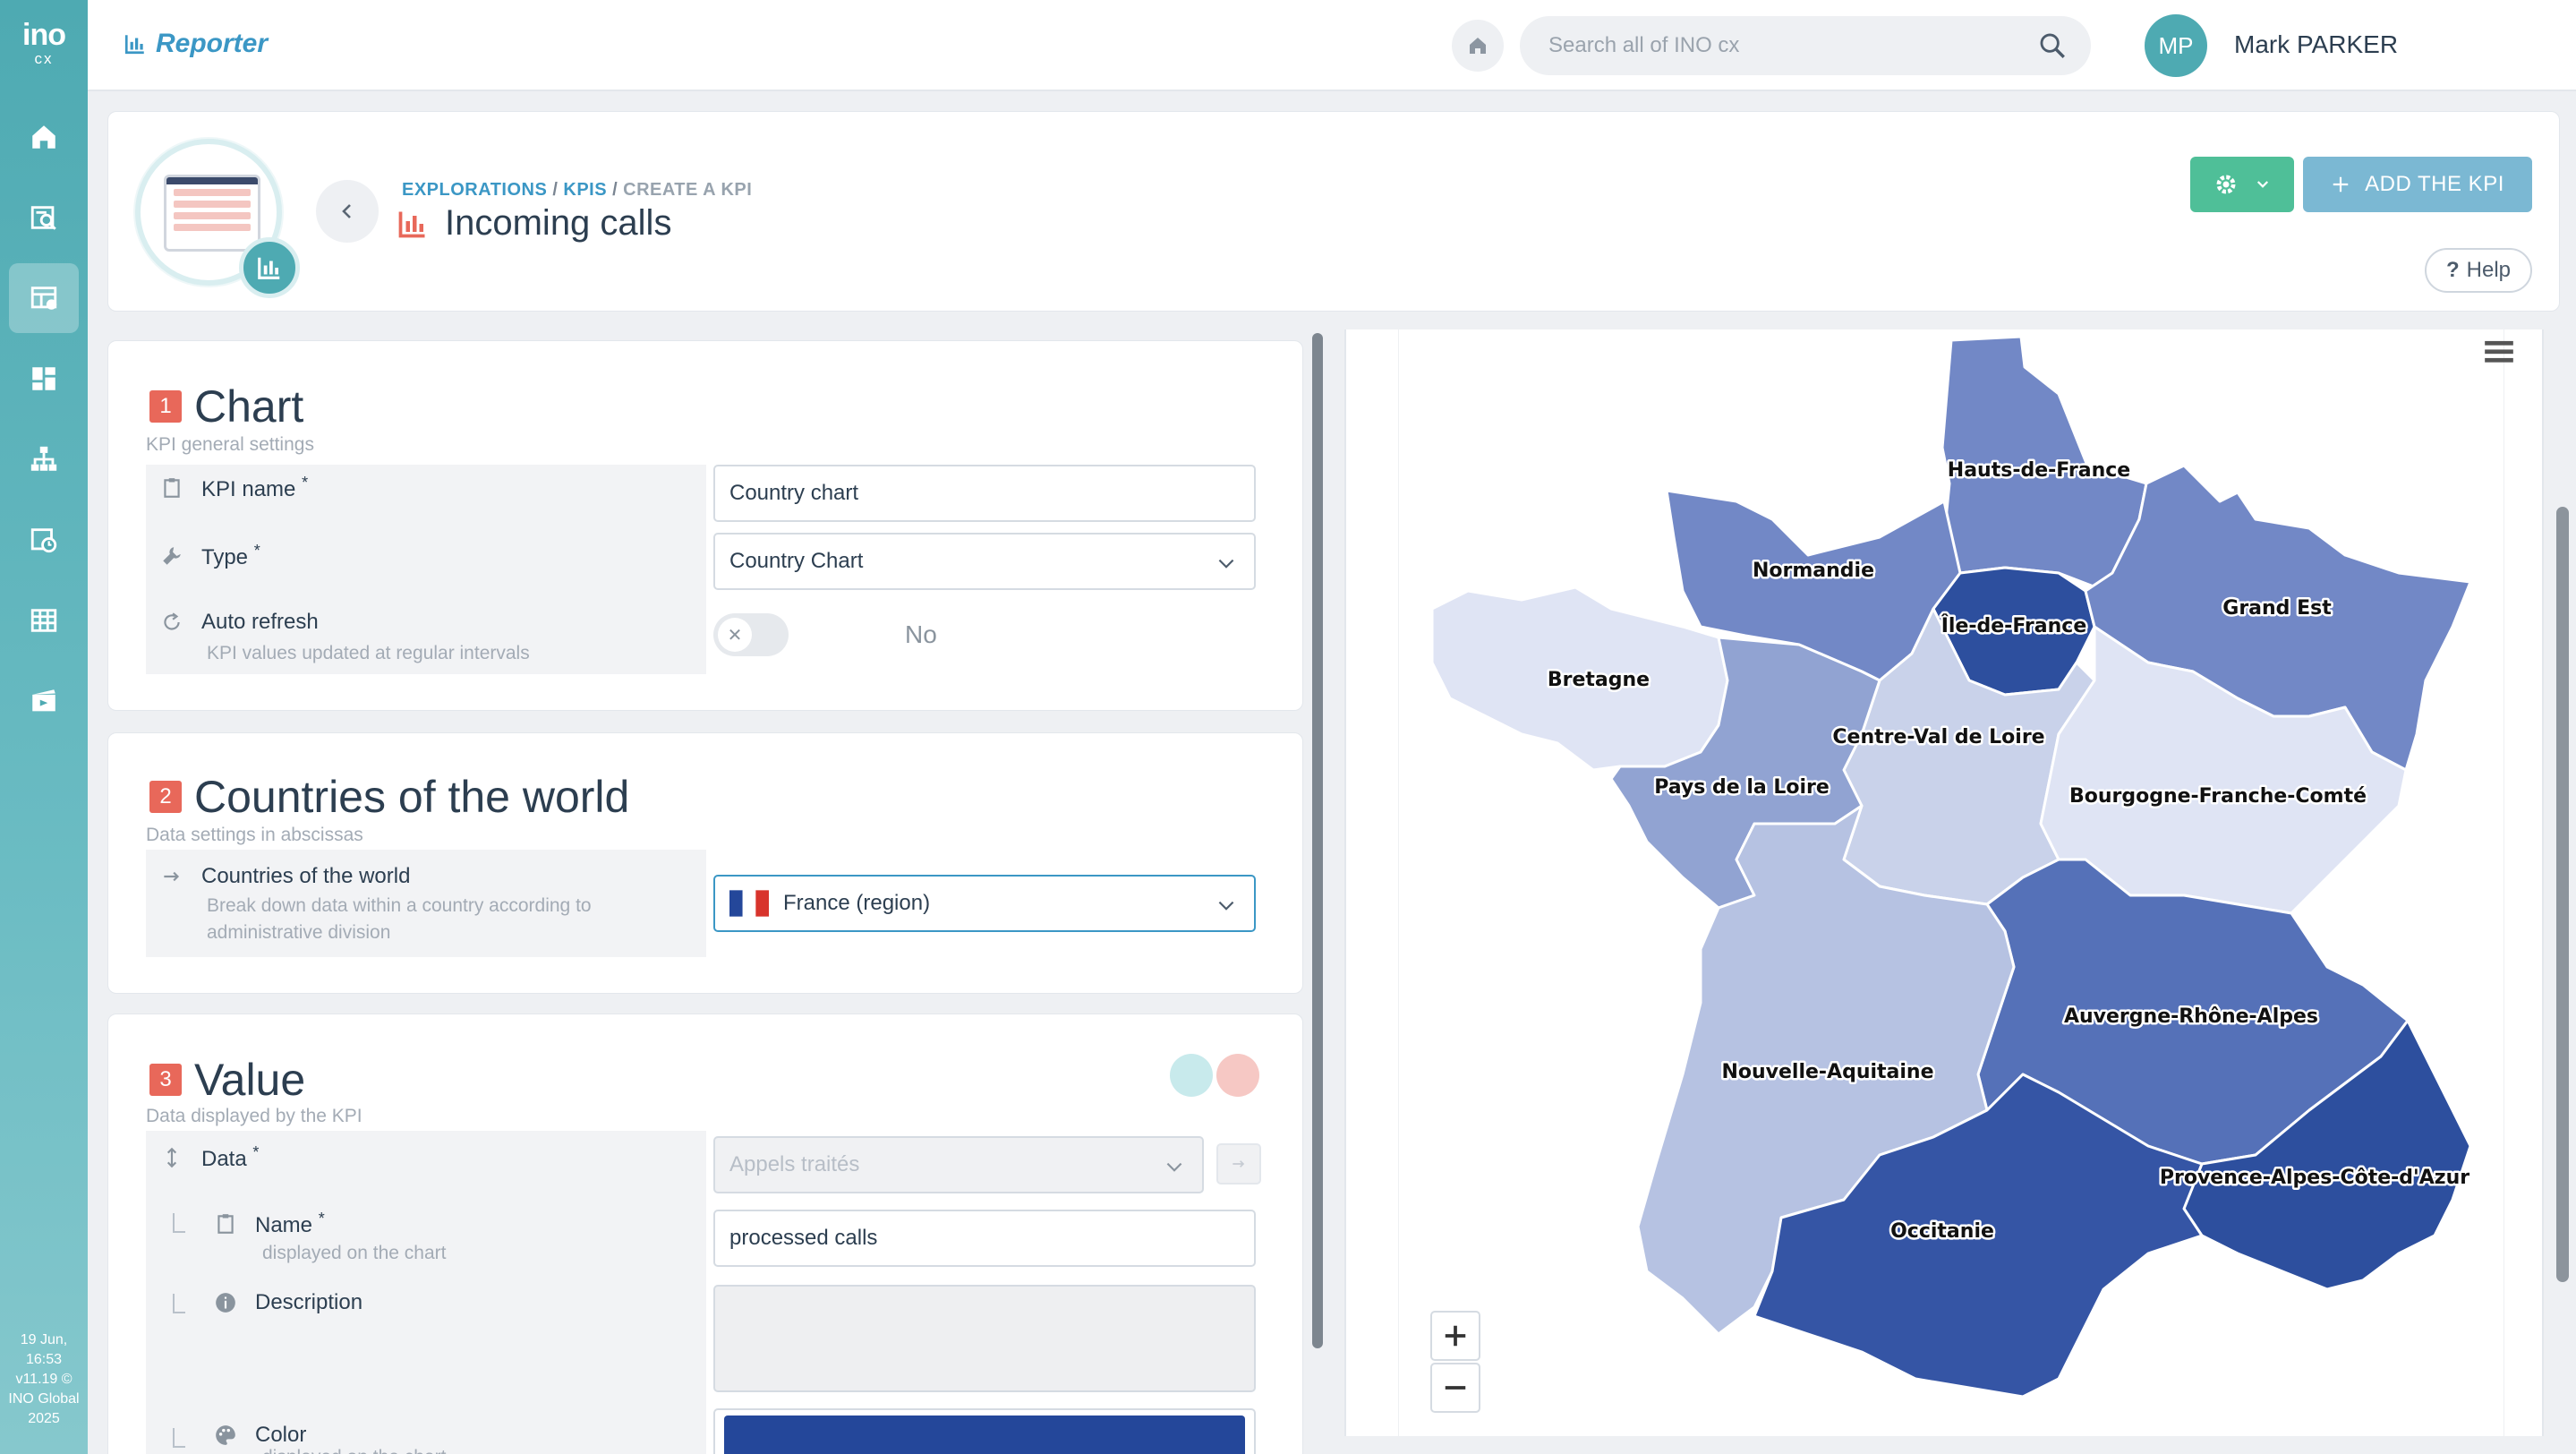 The height and width of the screenshot is (1454, 2576). What do you see at coordinates (239, 622) in the screenshot?
I see `auto-refresh-label: Auto refresh` at bounding box center [239, 622].